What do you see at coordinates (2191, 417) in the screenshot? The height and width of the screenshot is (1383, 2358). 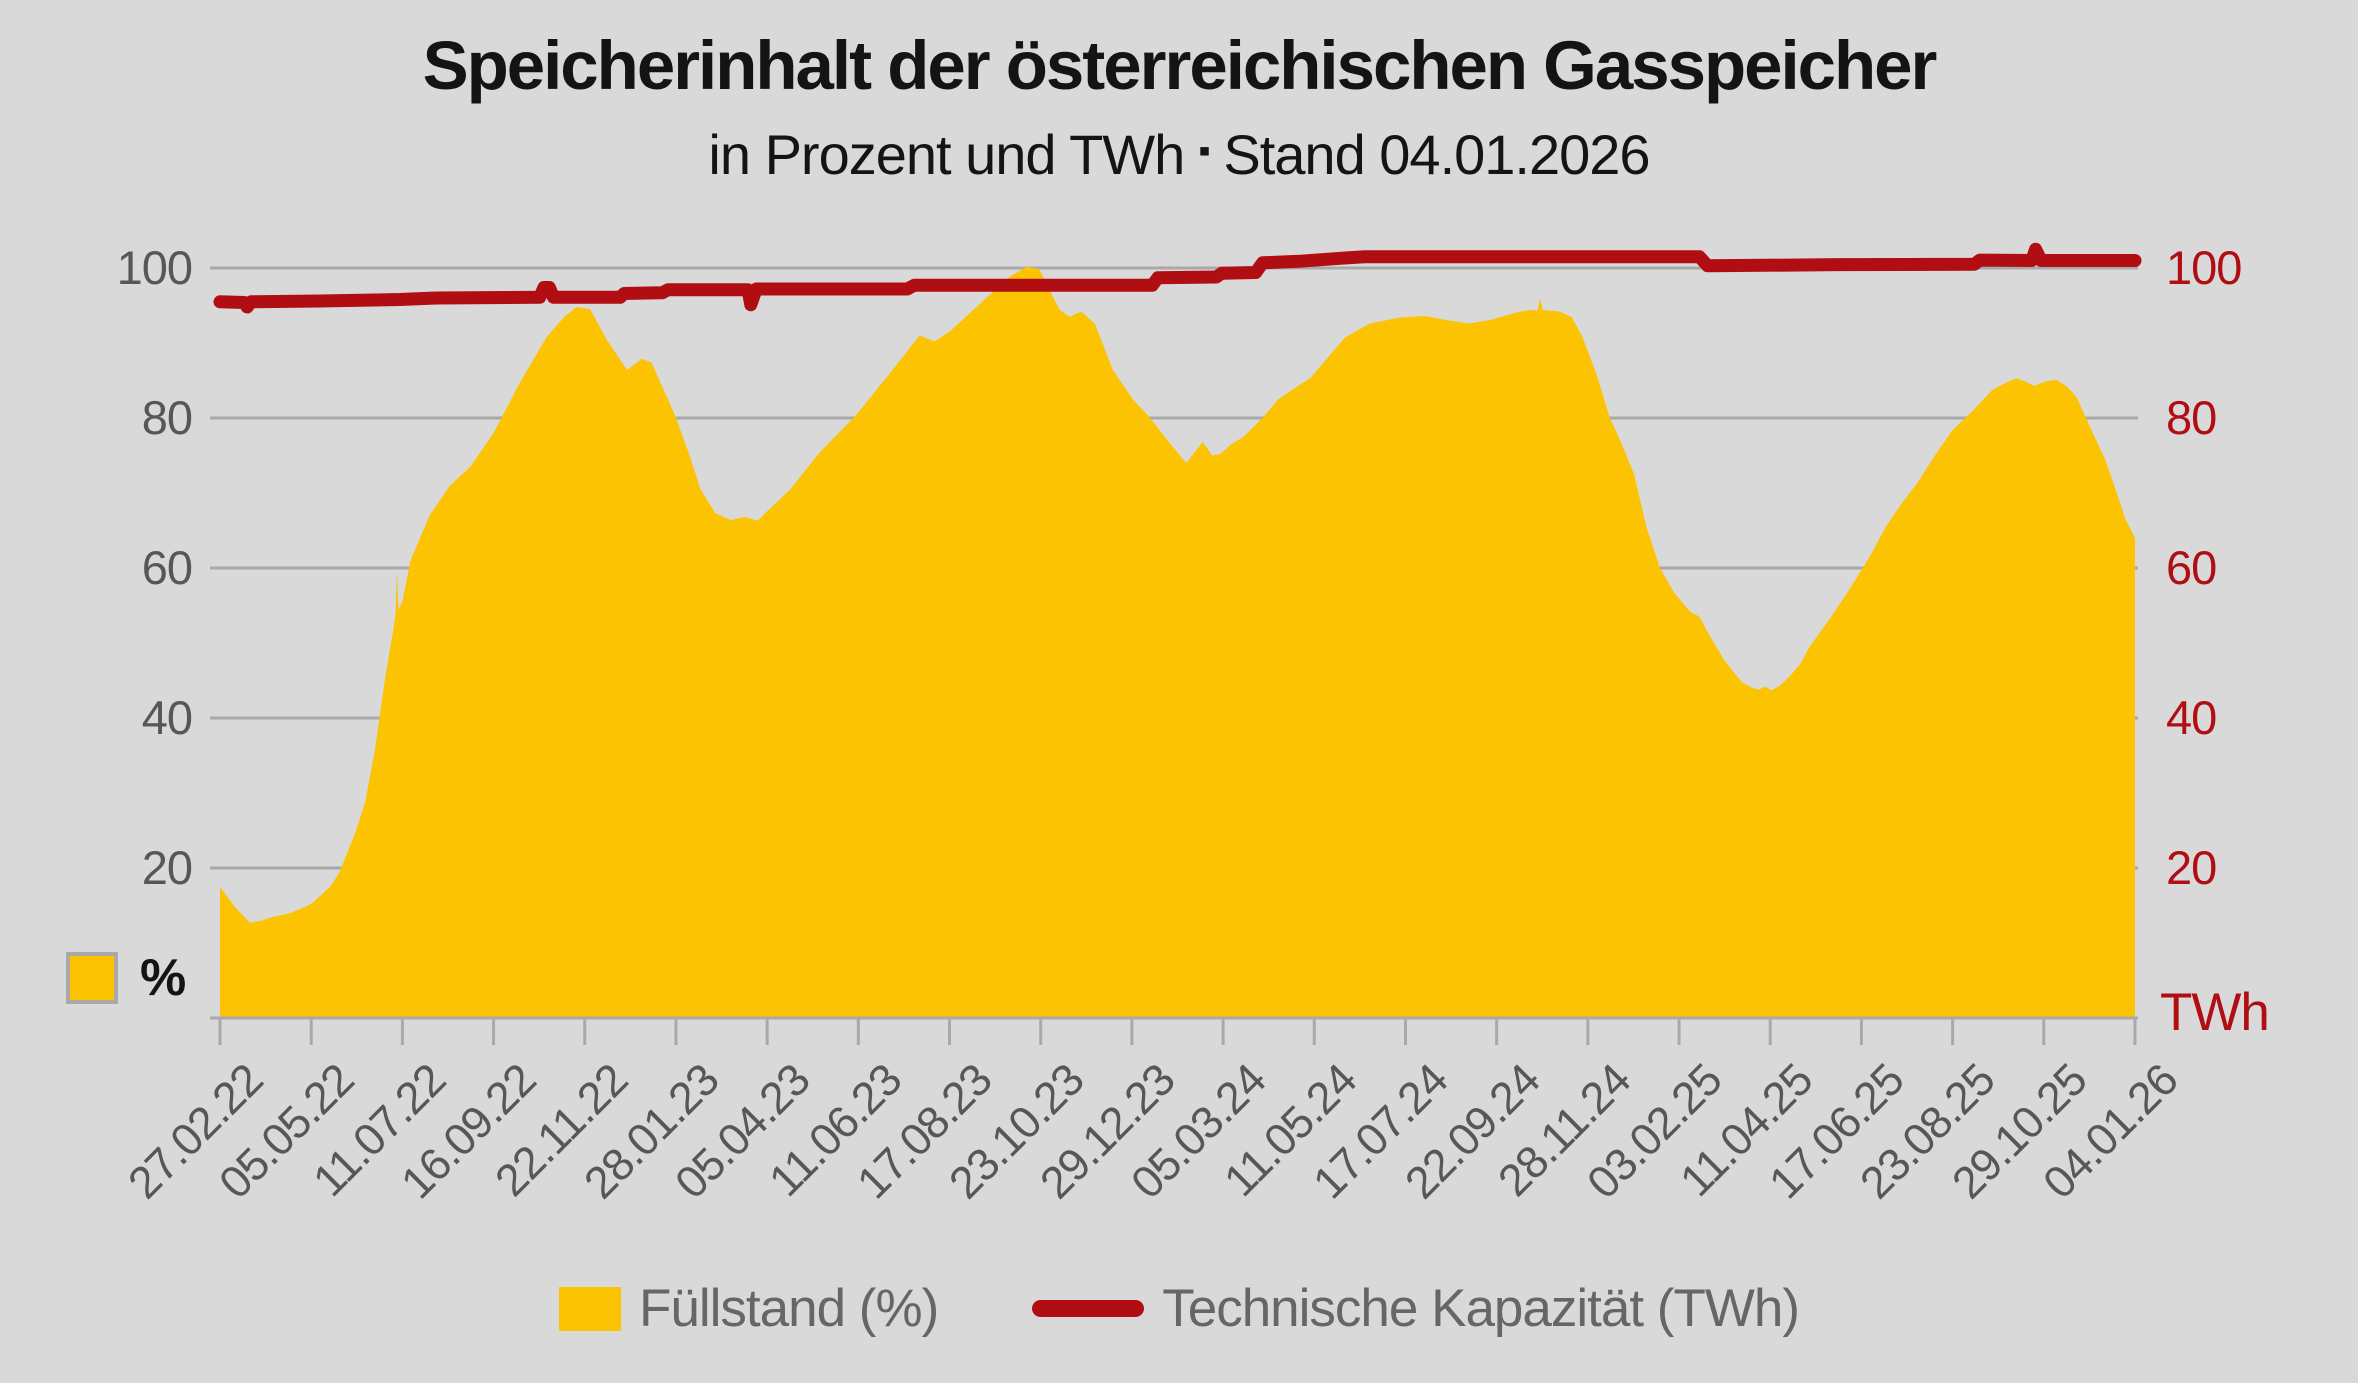 I see `y-right-tick-80: 80` at bounding box center [2191, 417].